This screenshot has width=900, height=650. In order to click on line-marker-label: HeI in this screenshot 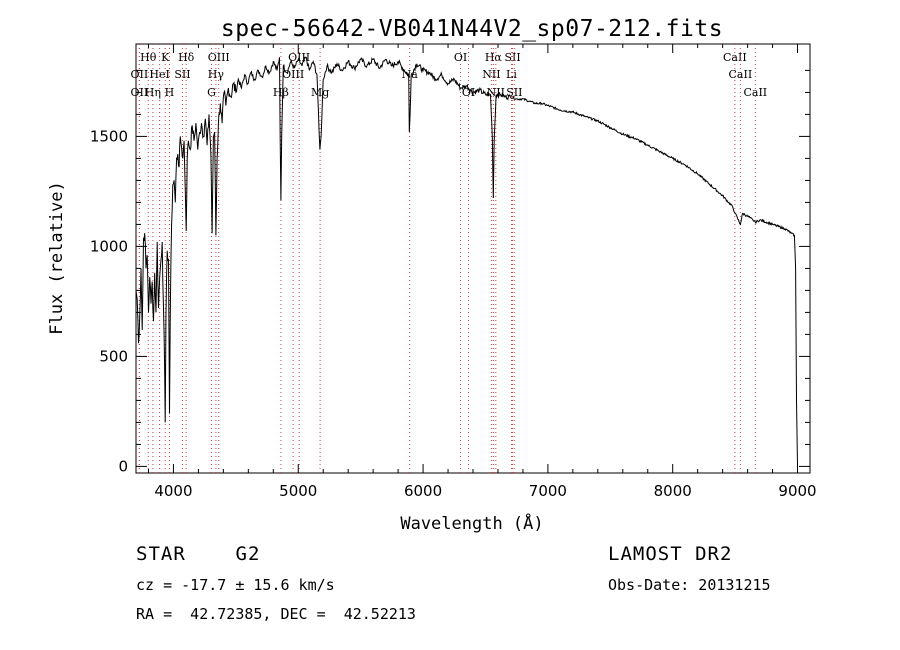, I will do `click(159, 74)`.